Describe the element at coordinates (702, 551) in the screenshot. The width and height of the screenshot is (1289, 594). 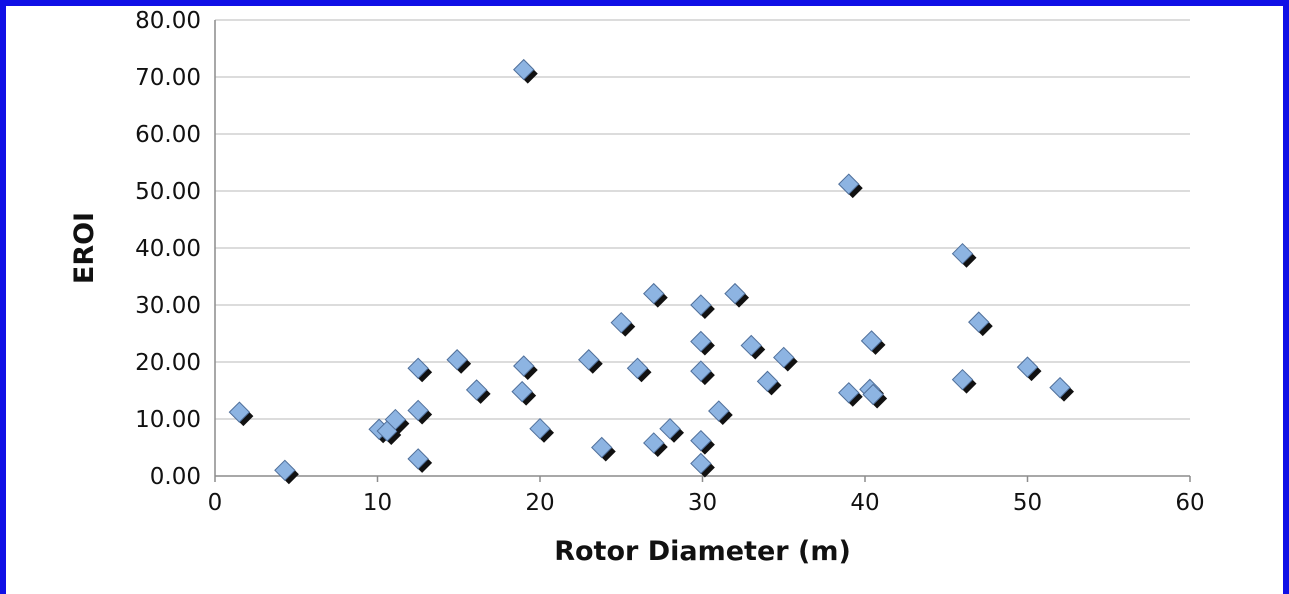
I see `x-axis-title: Rotor Diameter (m)` at that location.